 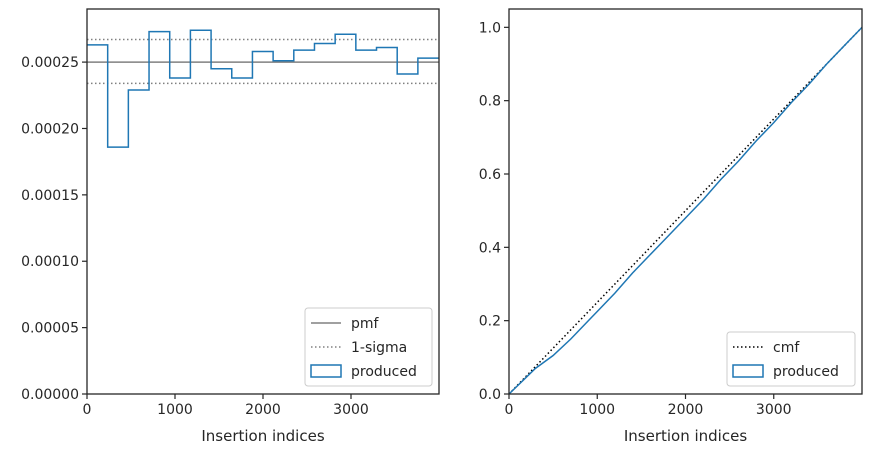 I want to click on y-tick-label: 0.00010, so click(x=50, y=262).